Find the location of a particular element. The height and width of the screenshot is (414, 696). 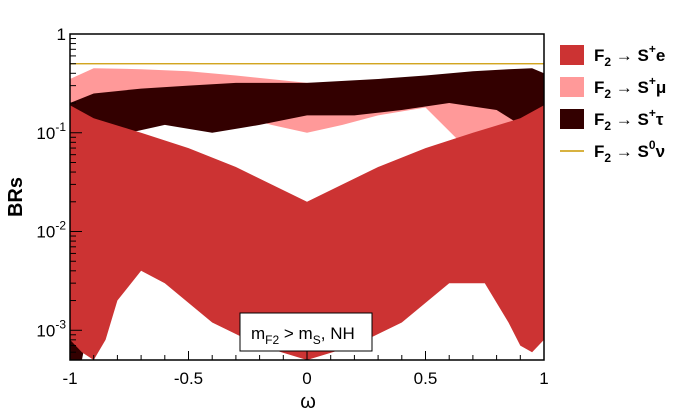

legend-entry-tau: F2 → S+τ is located at coordinates (612, 119).